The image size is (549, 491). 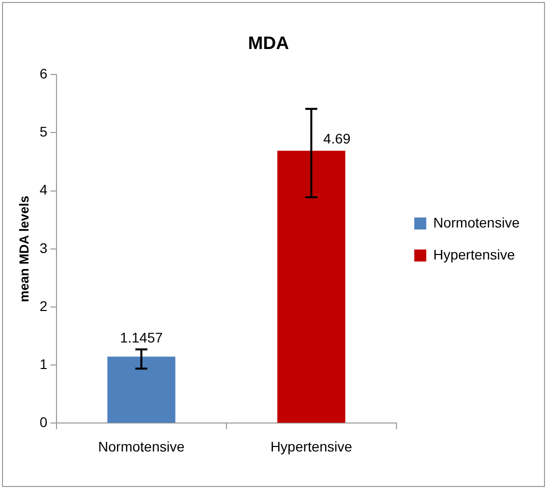 What do you see at coordinates (44, 306) in the screenshot?
I see `y-tick-label: 2` at bounding box center [44, 306].